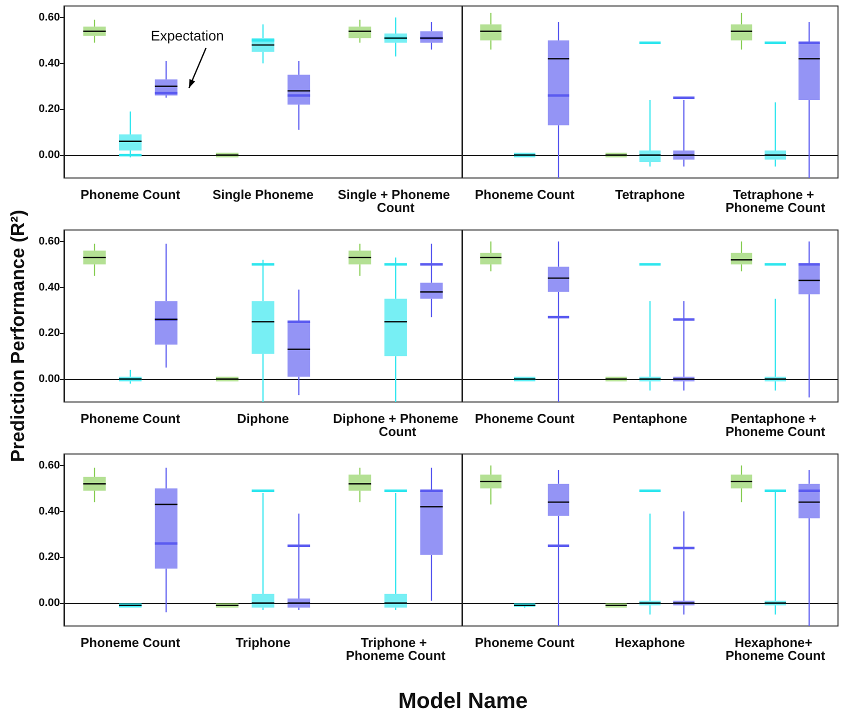 The image size is (842, 719). I want to click on annotation: Expectation, so click(187, 35).